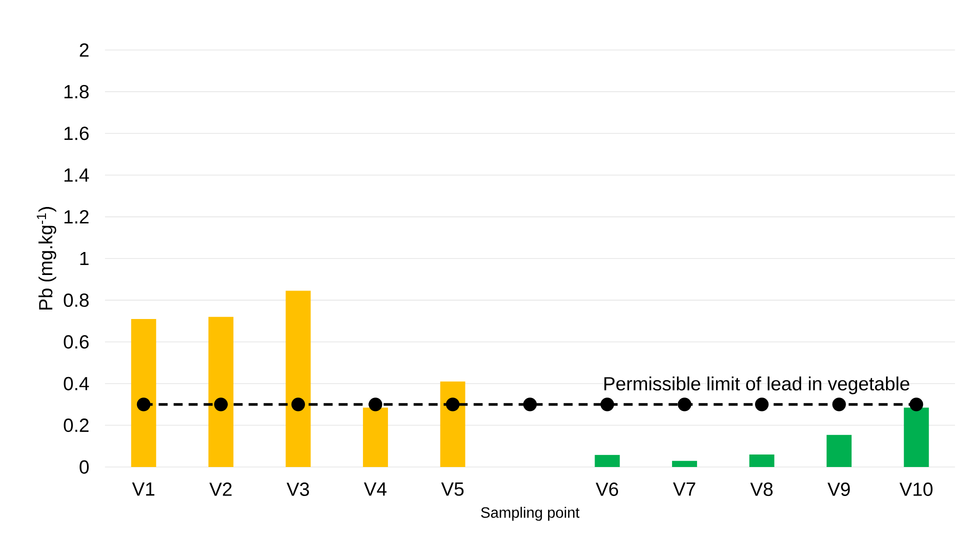 The image size is (963, 540). I want to click on y-tick-label: 1.6, so click(76, 133).